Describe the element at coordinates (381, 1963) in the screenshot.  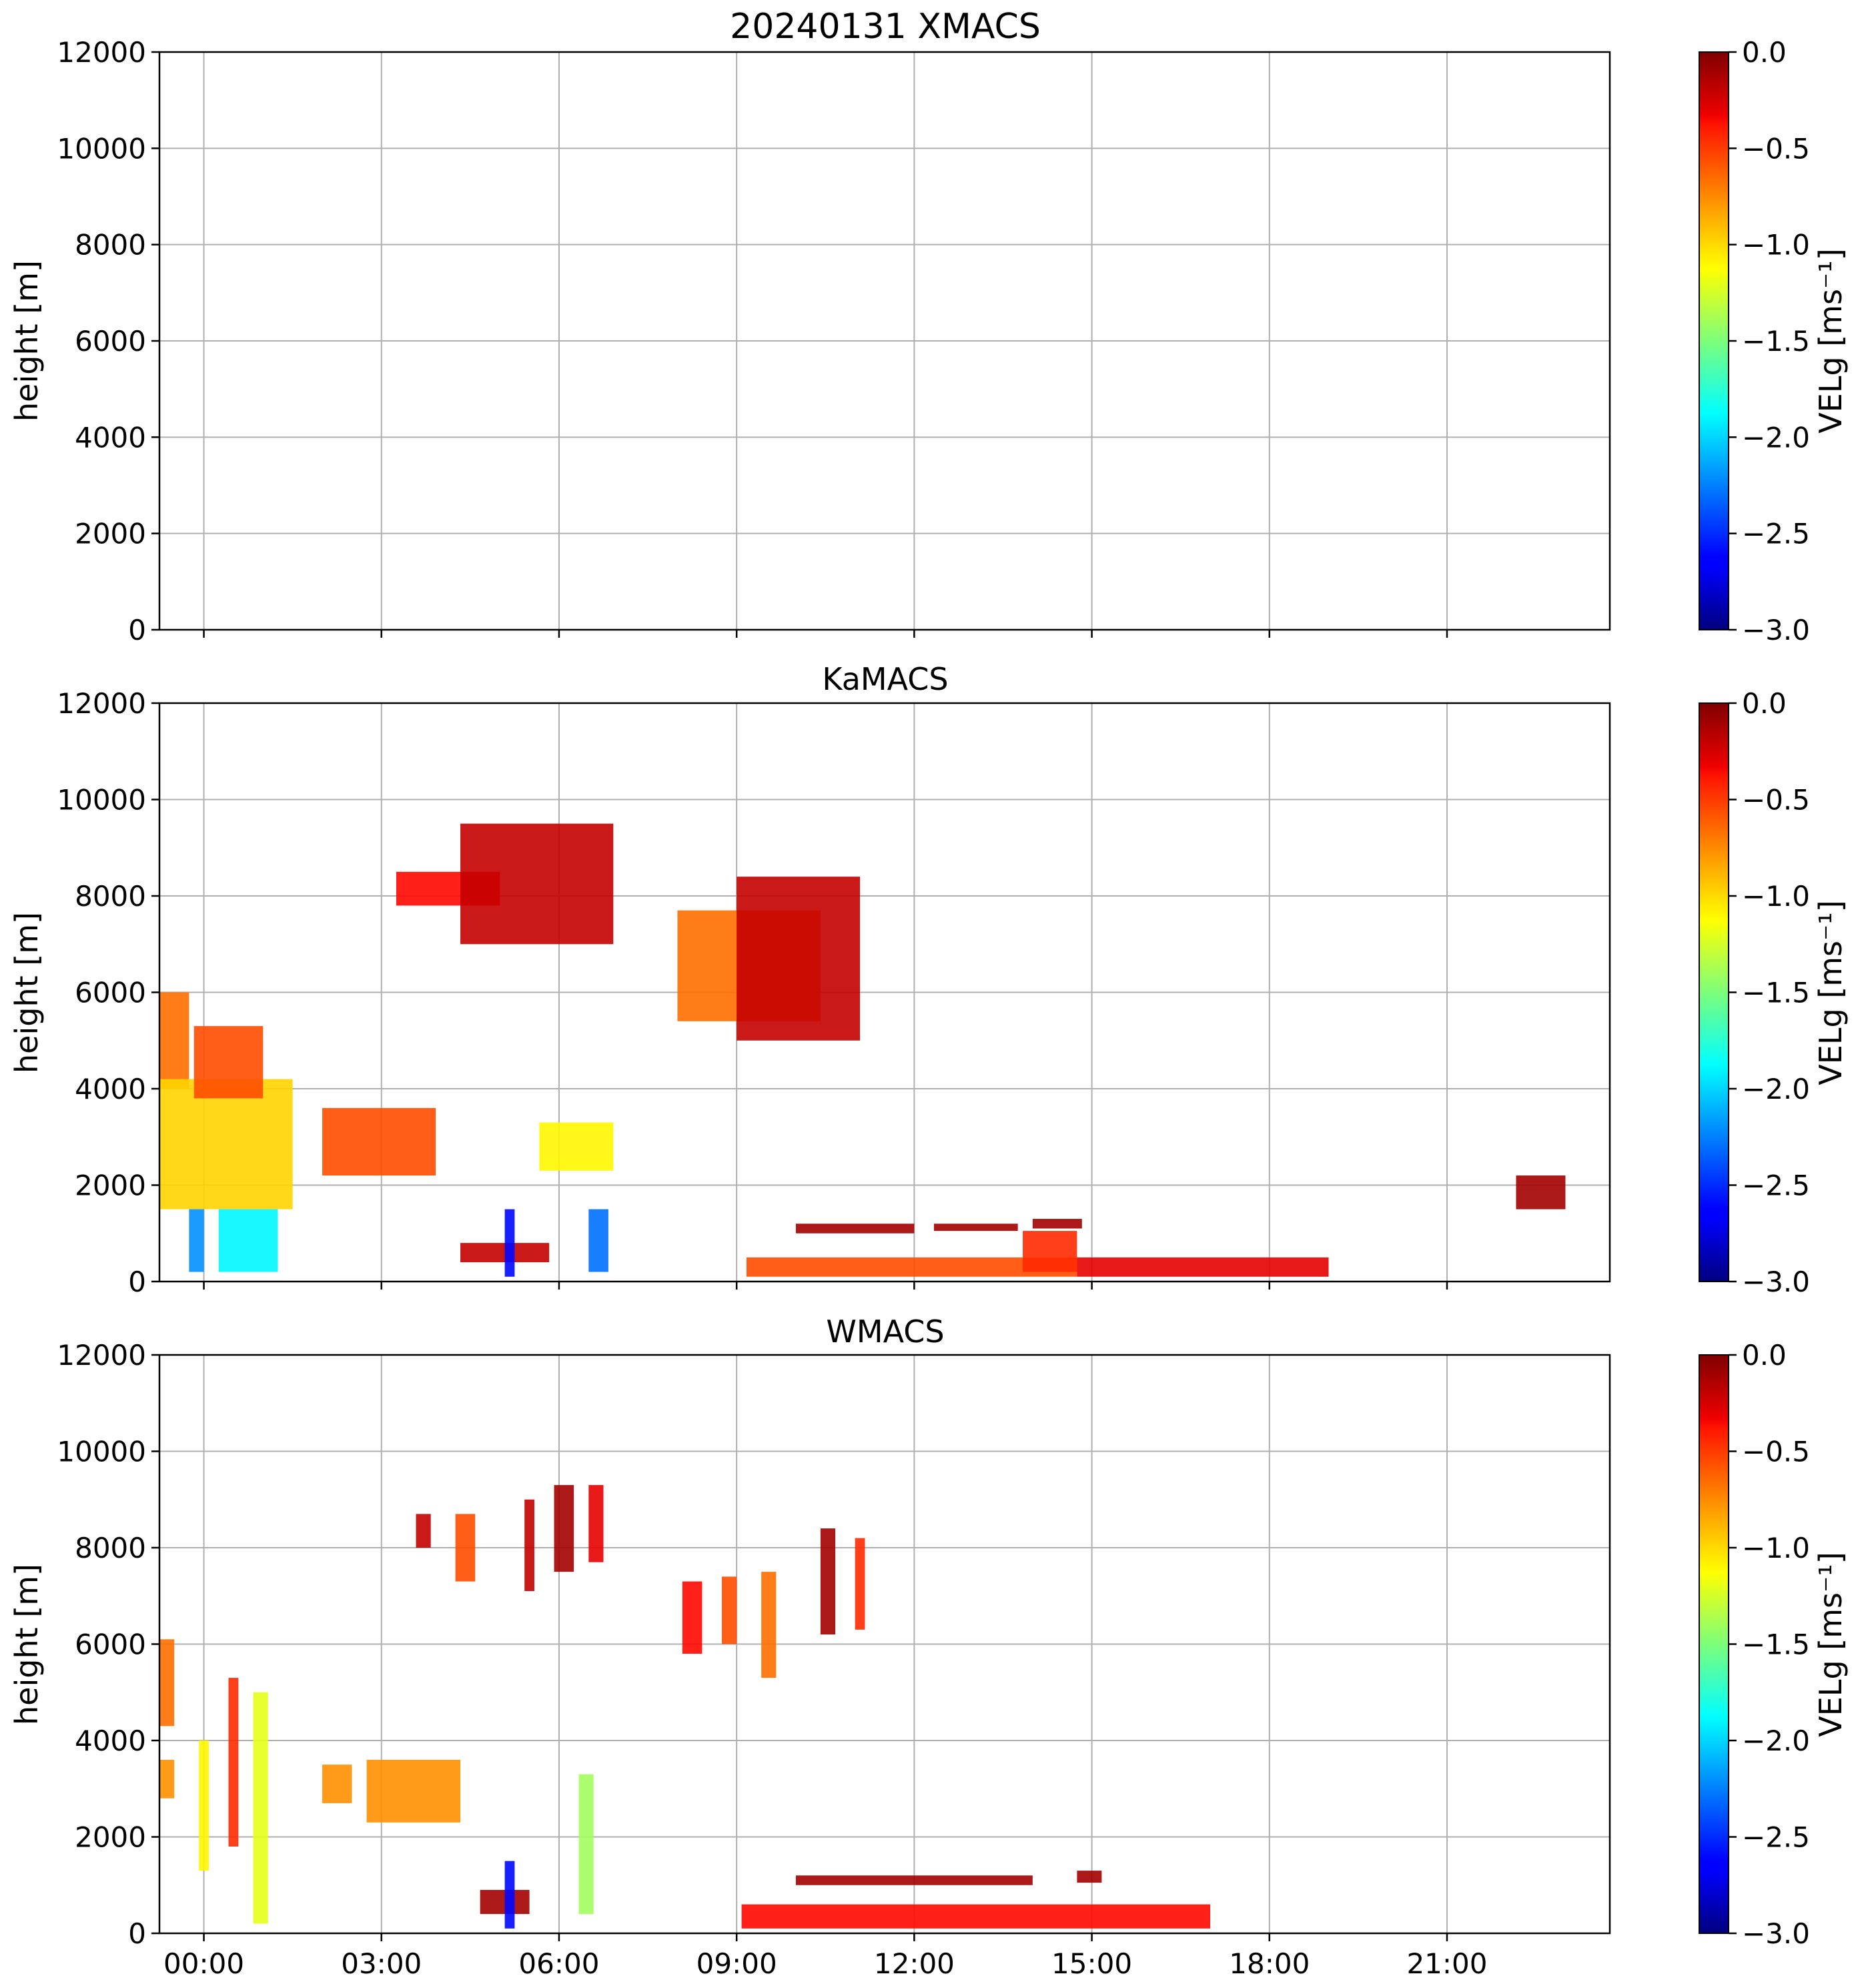
I see `x-tick-label: 03:00` at that location.